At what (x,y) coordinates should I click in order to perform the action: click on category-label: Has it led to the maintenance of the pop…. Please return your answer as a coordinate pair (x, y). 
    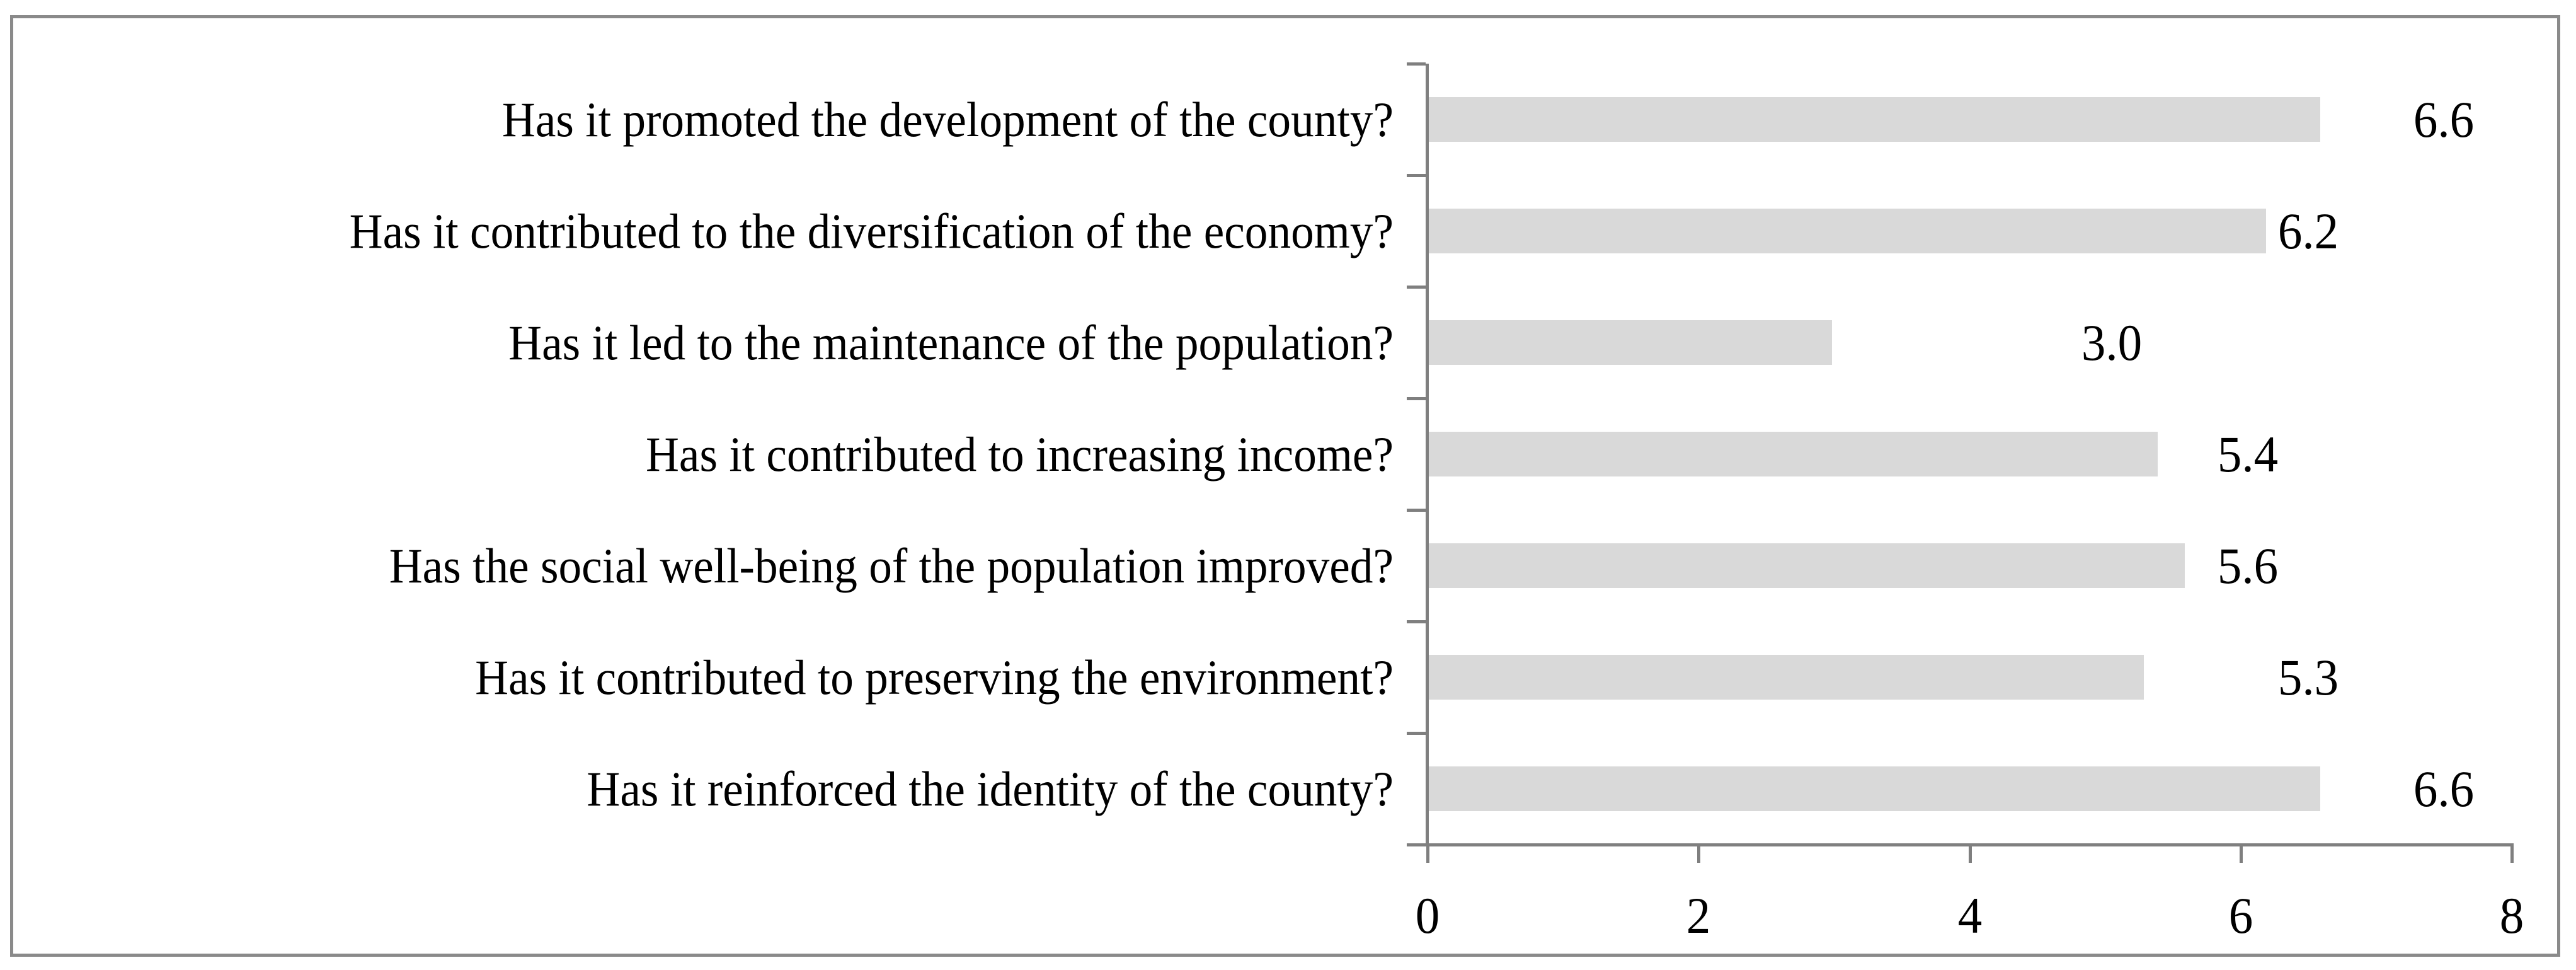
    Looking at the image, I should click on (951, 342).